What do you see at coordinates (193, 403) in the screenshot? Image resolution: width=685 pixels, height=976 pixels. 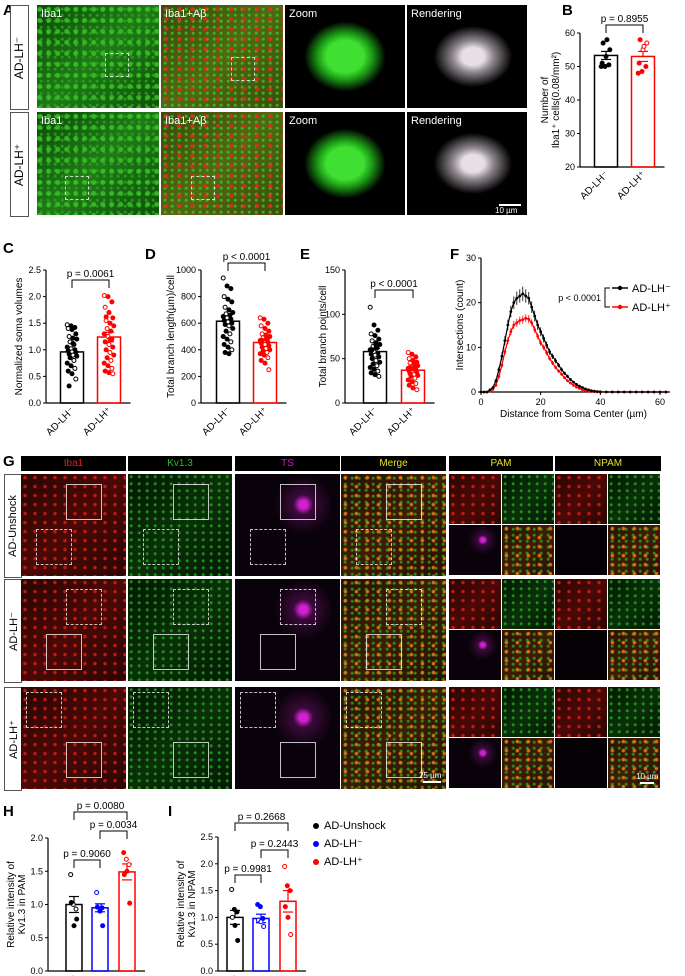 I see `y-tick-label: 0` at bounding box center [193, 403].